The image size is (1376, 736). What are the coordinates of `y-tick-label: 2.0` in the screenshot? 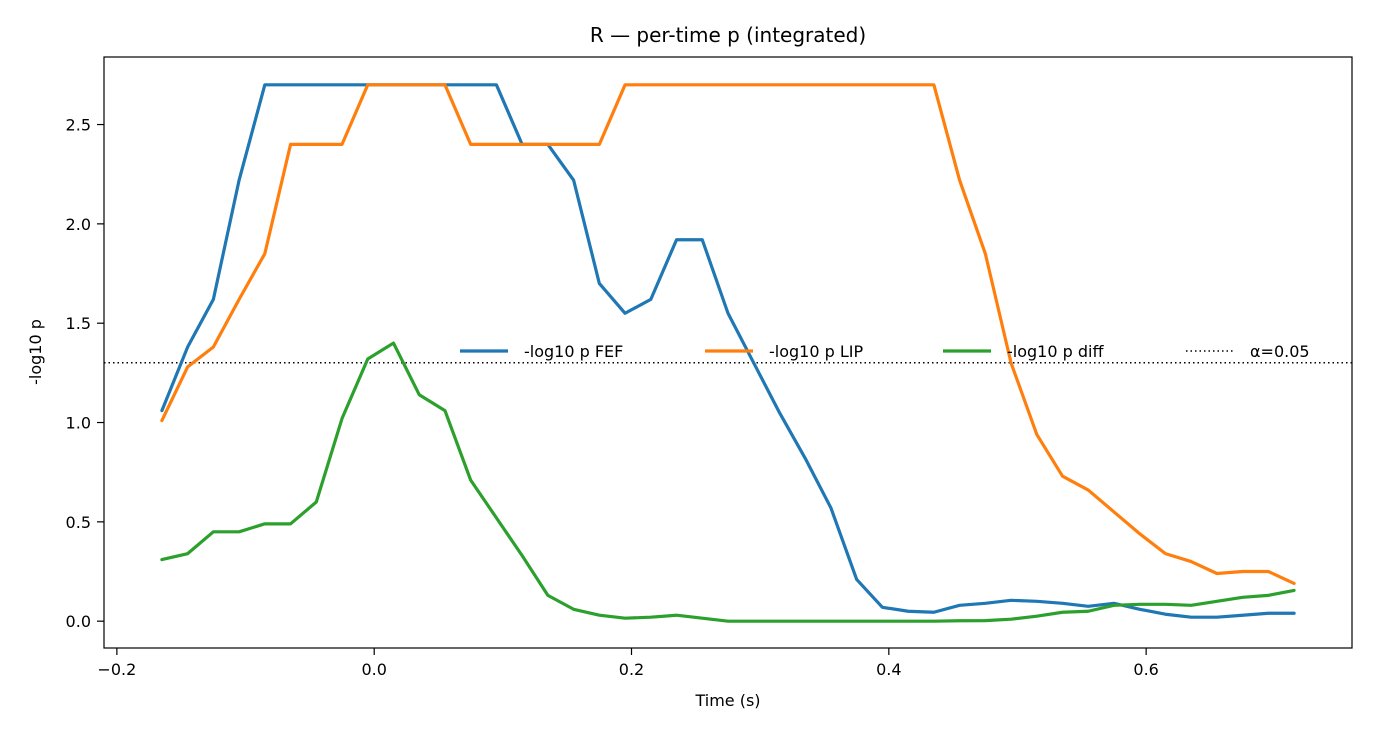 It's located at (78, 224).